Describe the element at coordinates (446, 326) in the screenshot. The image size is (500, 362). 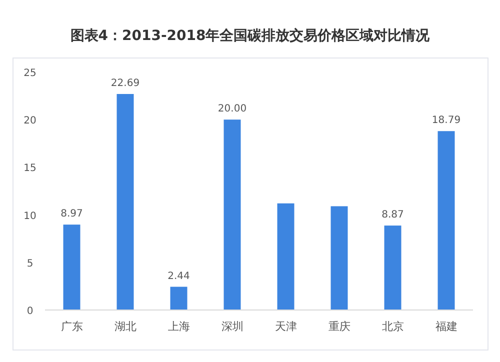
I see `x-tick-label: 福建` at that location.